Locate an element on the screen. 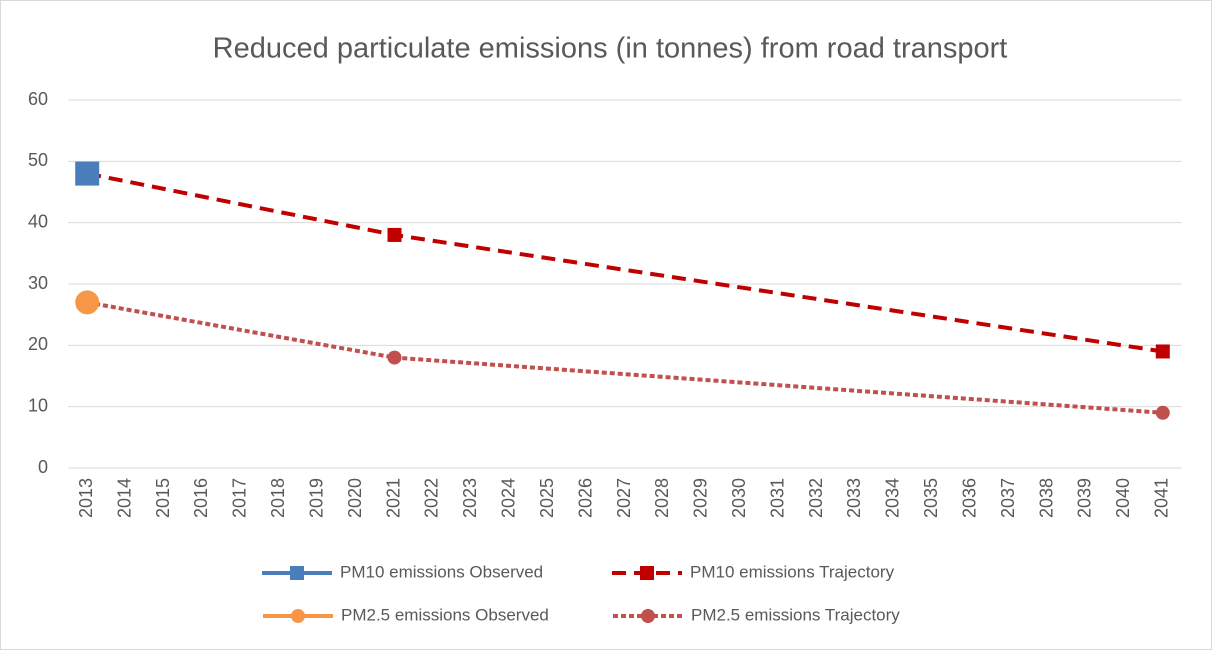 The width and height of the screenshot is (1213, 651). x-tick-label: 2013 is located at coordinates (86, 498).